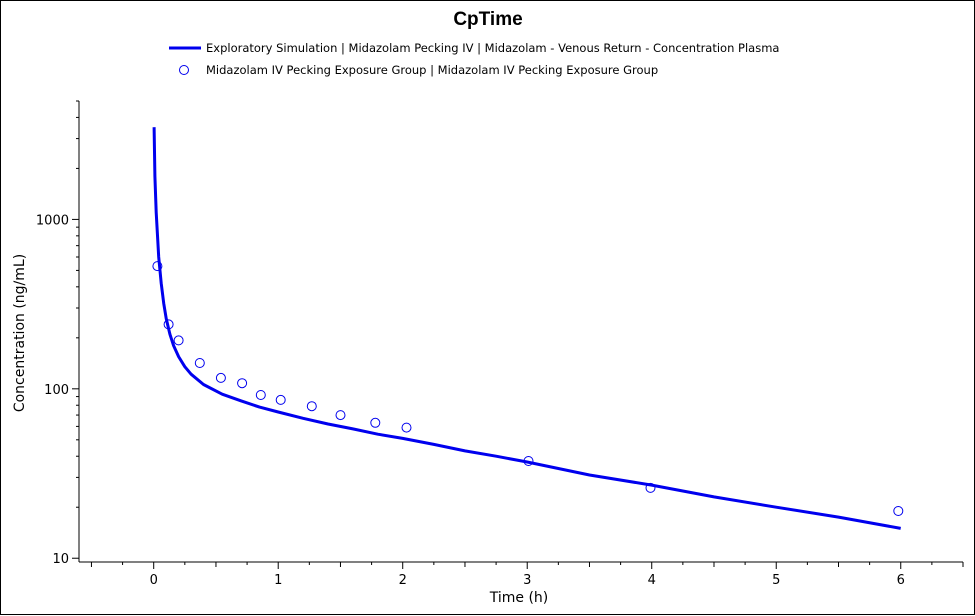 This screenshot has width=975, height=616. What do you see at coordinates (56, 390) in the screenshot?
I see `y-tick-label: 100` at bounding box center [56, 390].